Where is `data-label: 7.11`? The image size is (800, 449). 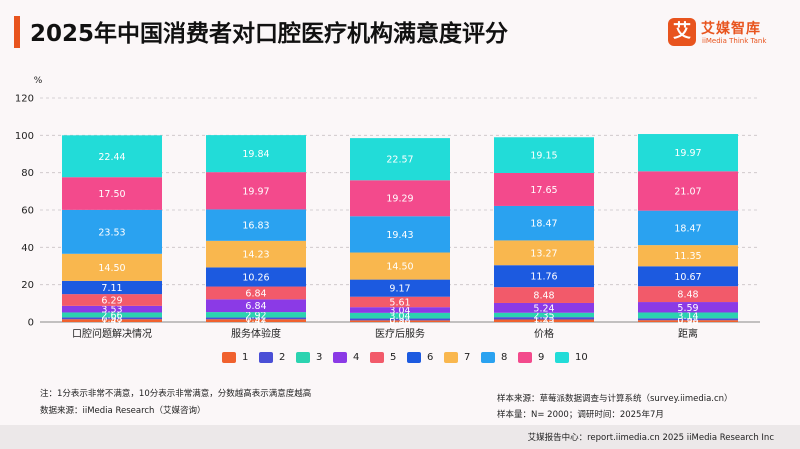
data-label: 7.11 is located at coordinates (111, 288).